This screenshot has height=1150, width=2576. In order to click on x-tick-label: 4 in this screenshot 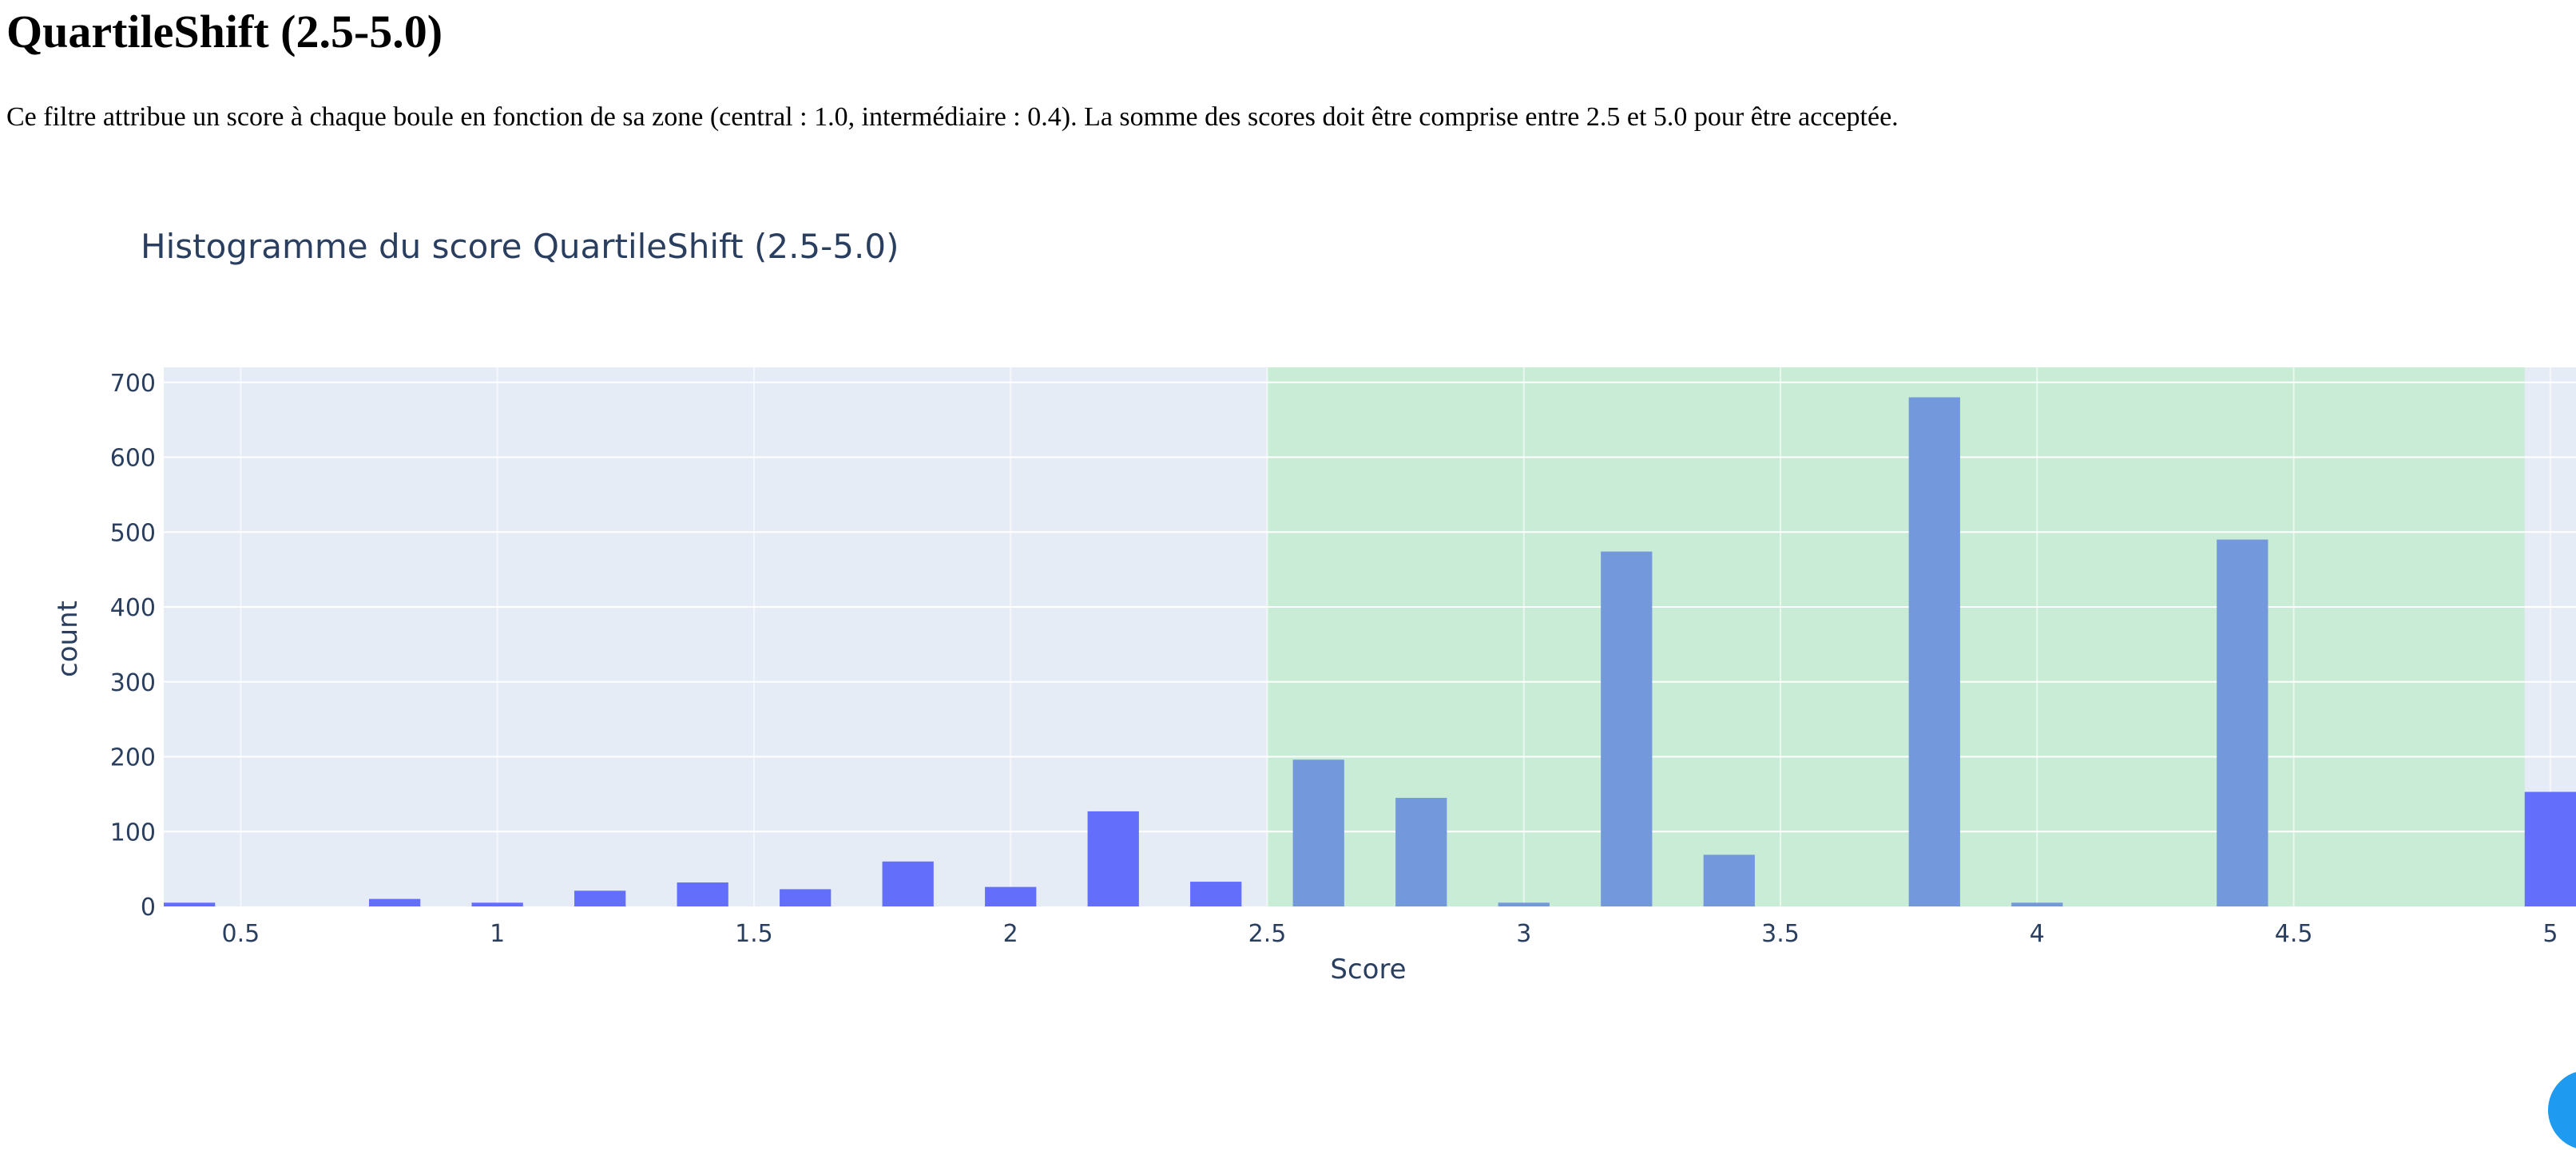, I will do `click(2038, 934)`.